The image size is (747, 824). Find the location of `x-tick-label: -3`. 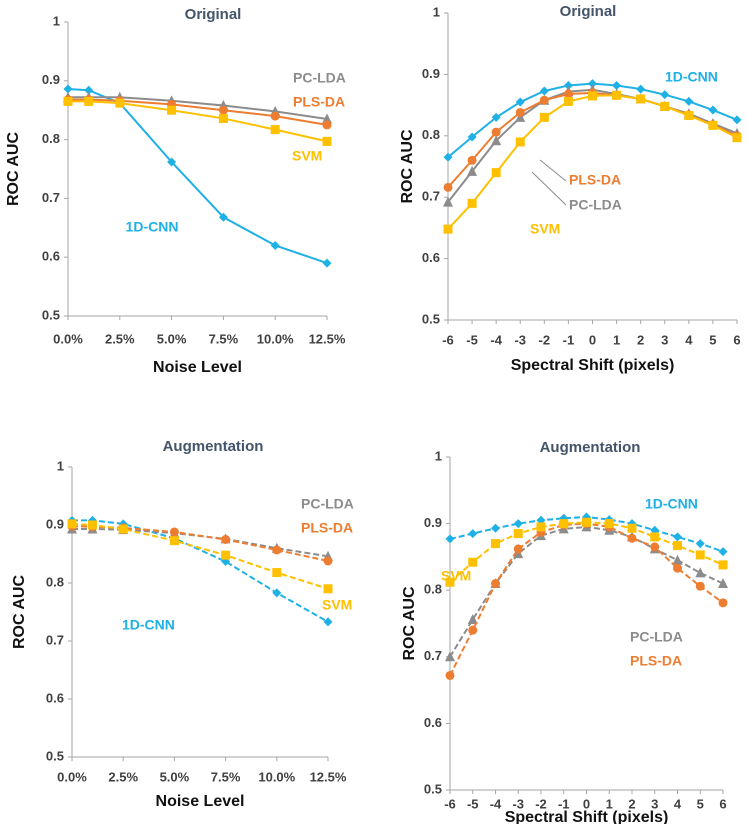

x-tick-label: -3 is located at coordinates (520, 339).